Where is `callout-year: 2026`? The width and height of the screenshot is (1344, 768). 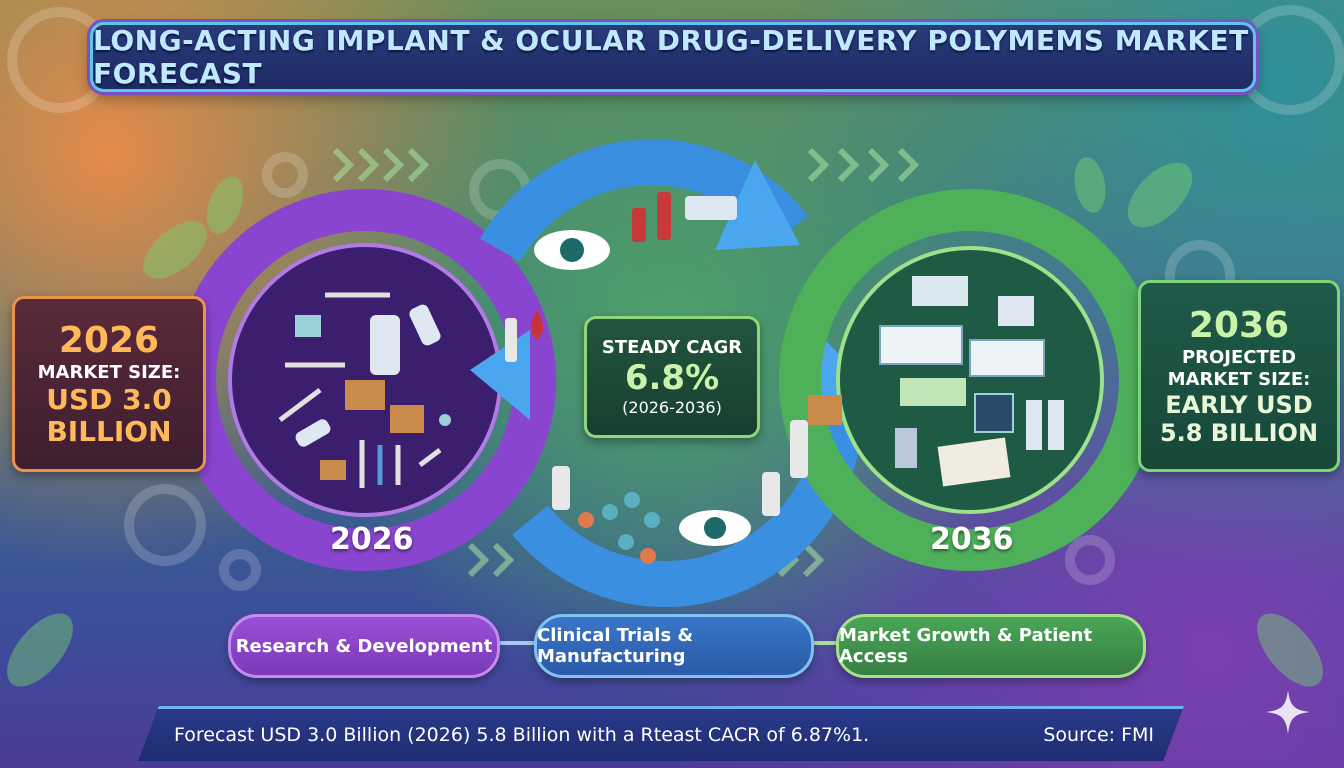
callout-year: 2026 is located at coordinates (109, 340).